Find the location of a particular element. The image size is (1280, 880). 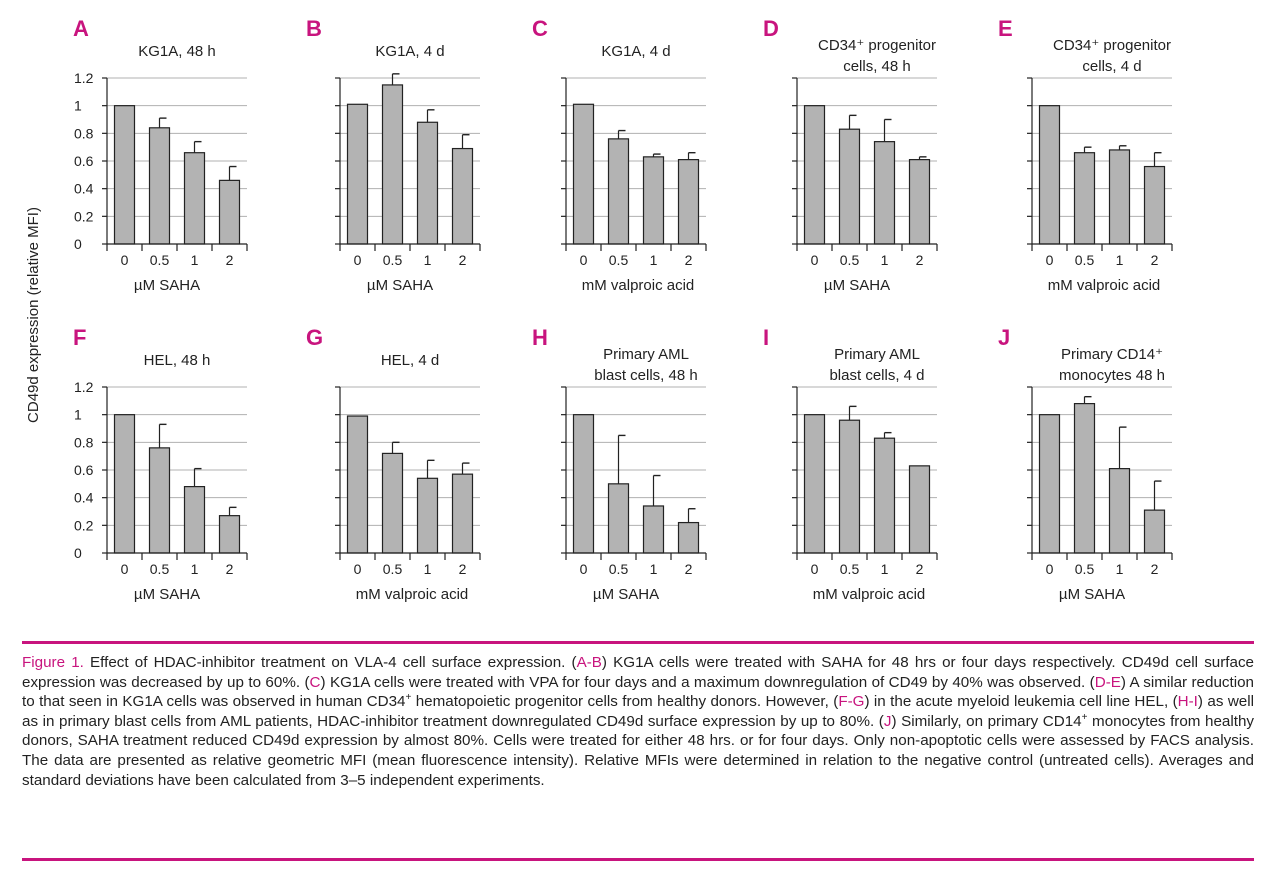

x-tick-label-h-1: 0.5 is located at coordinates (619, 569).